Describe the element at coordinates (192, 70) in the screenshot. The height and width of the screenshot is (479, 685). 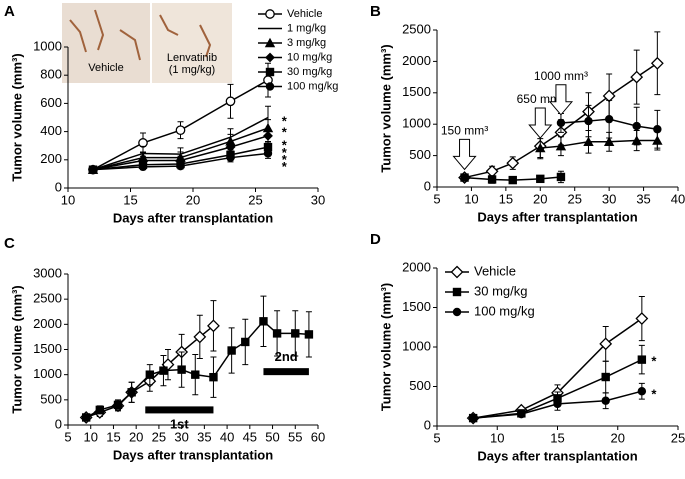
I see `inset-label: (1 mg/kg)` at that location.